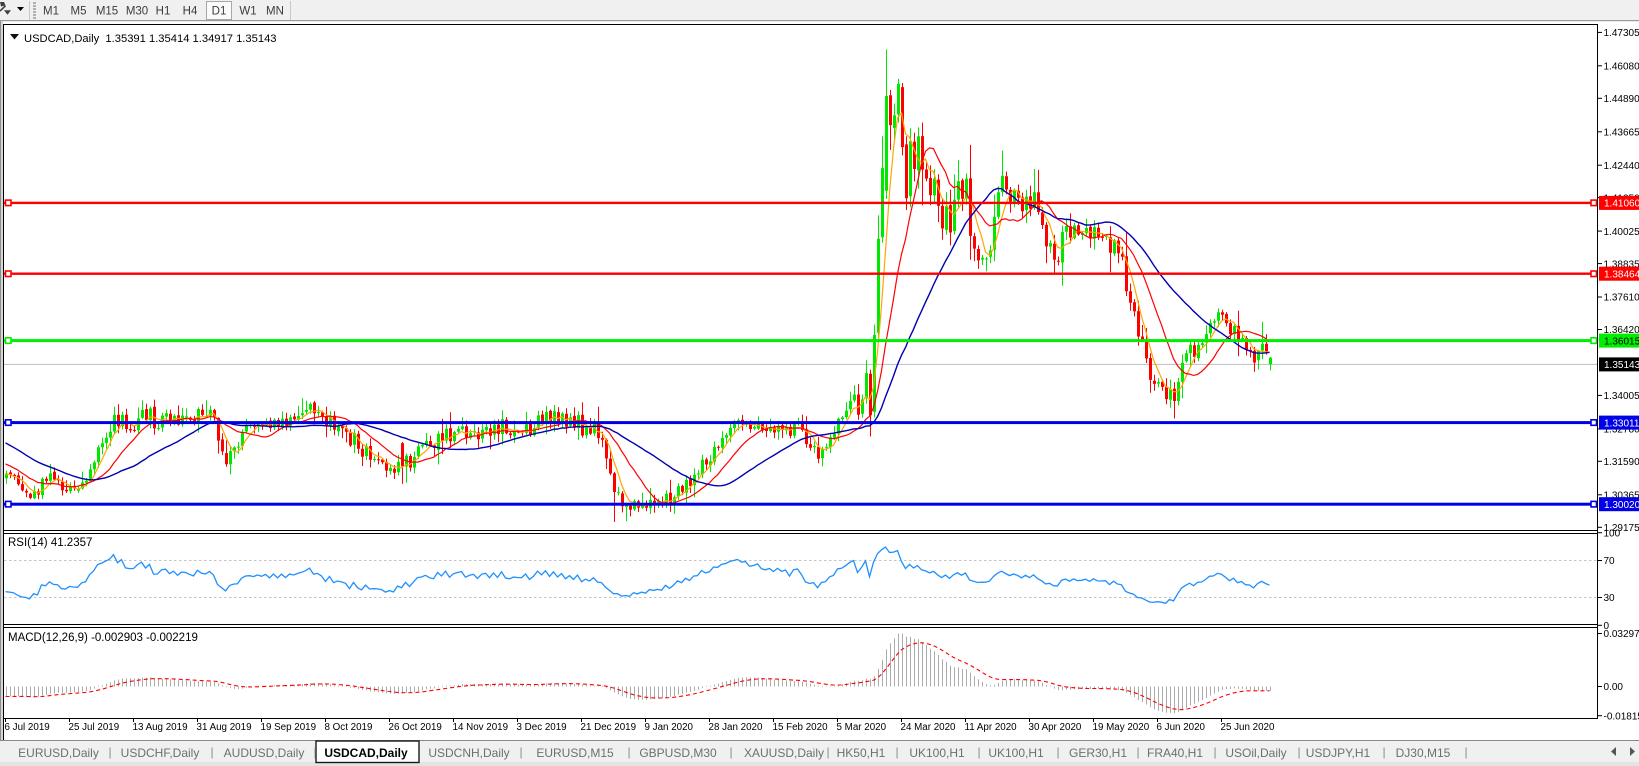 This screenshot has height=766, width=1639. Describe the element at coordinates (1621, 133) in the screenshot. I see `svg-text: 1.43665` at that location.